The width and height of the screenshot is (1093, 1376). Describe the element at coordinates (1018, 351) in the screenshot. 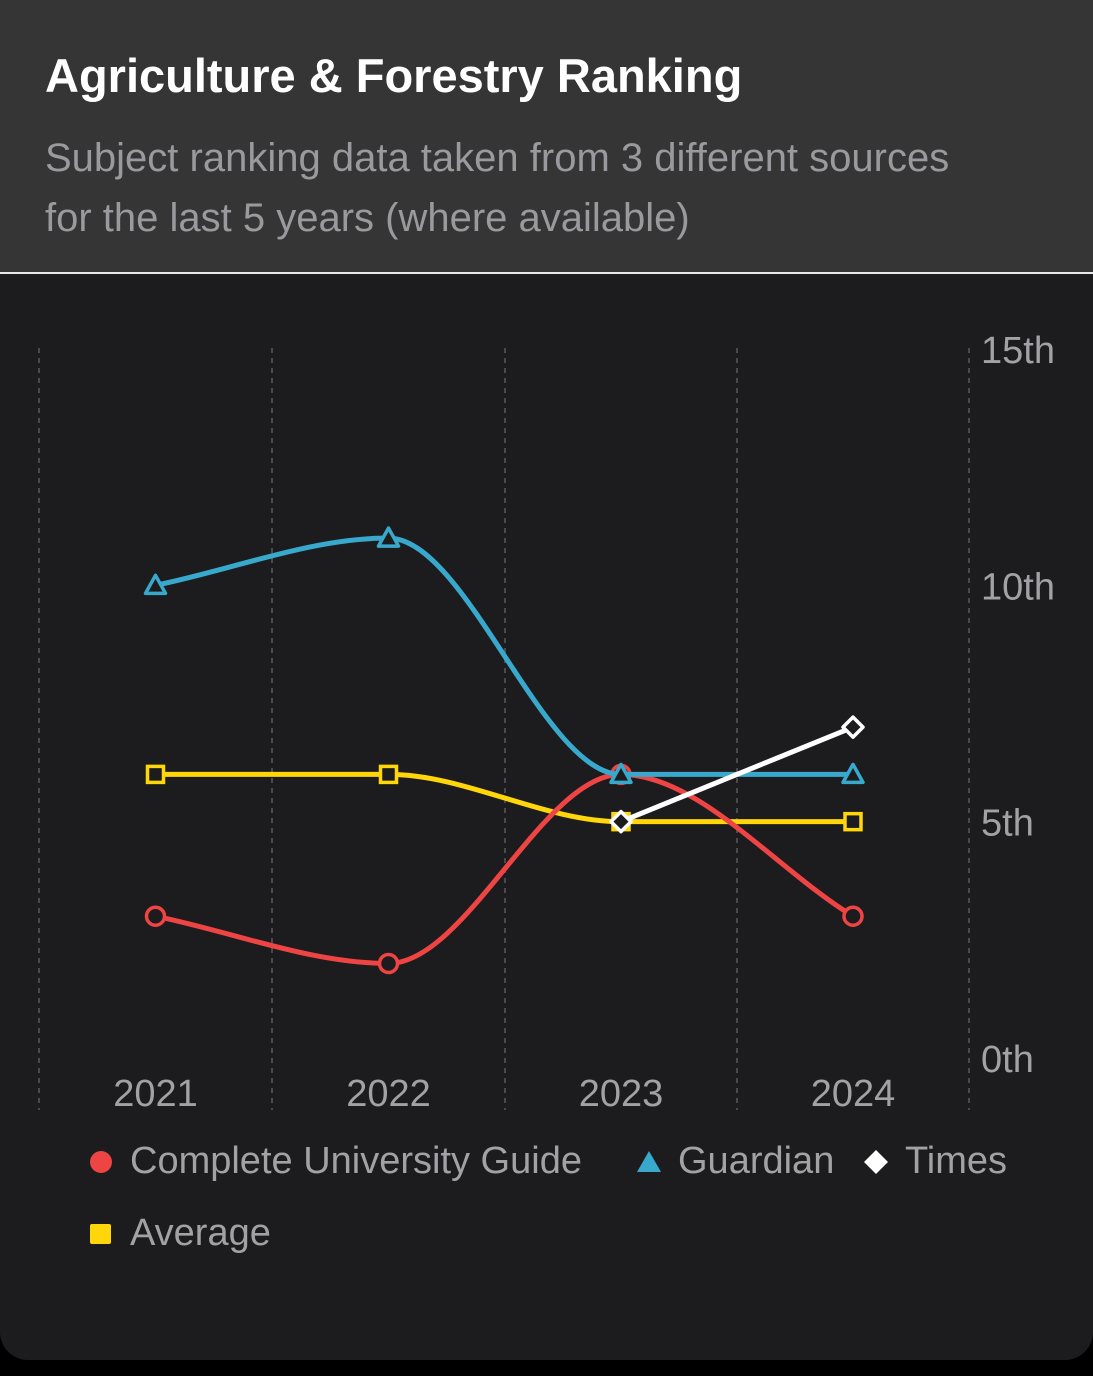

I see `y-tick-label: 15th` at that location.